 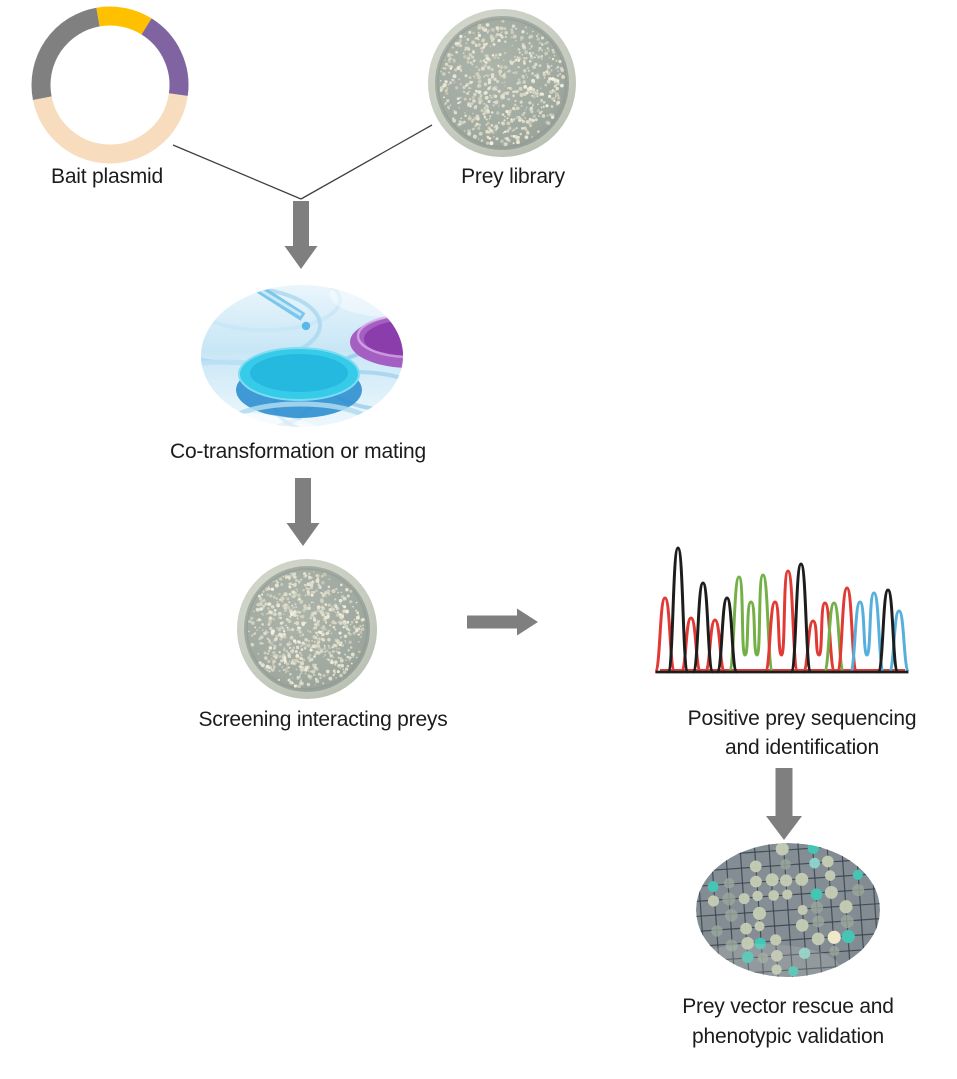 I want to click on bait-plasmid-diagram, so click(x=110, y=85).